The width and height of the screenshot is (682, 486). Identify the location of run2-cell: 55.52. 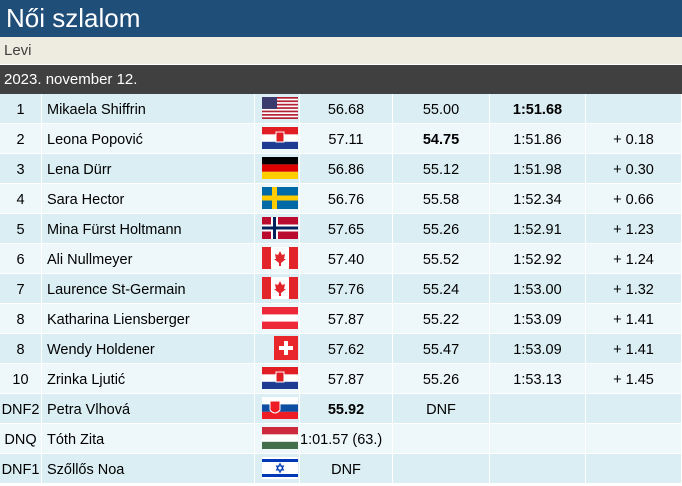
(441, 259).